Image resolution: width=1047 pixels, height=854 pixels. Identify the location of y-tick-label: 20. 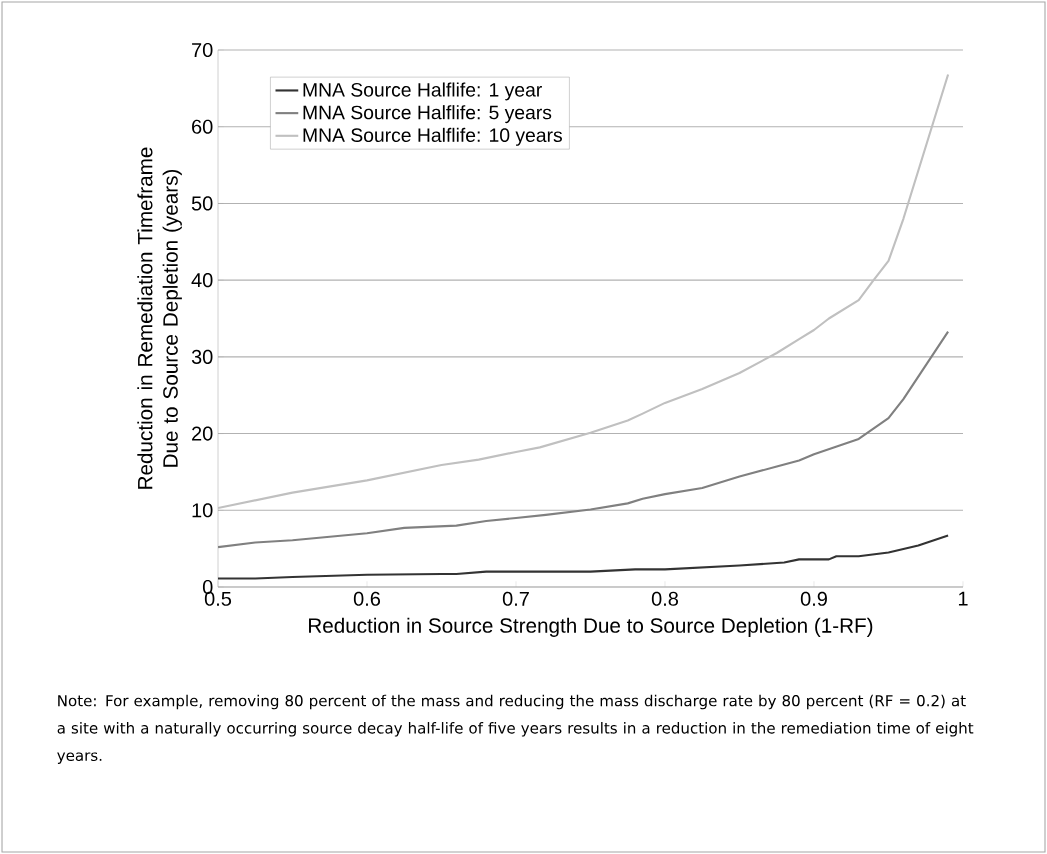
(202, 433).